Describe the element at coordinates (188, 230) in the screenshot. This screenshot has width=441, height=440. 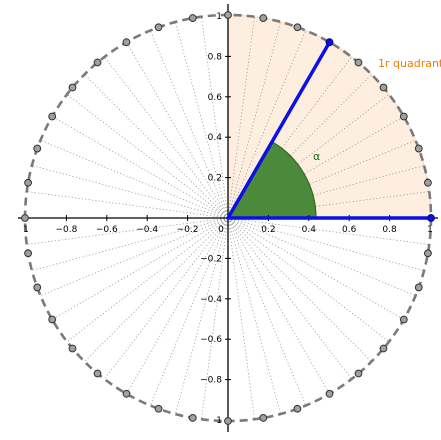
I see `x-tick-label: −0.2` at that location.